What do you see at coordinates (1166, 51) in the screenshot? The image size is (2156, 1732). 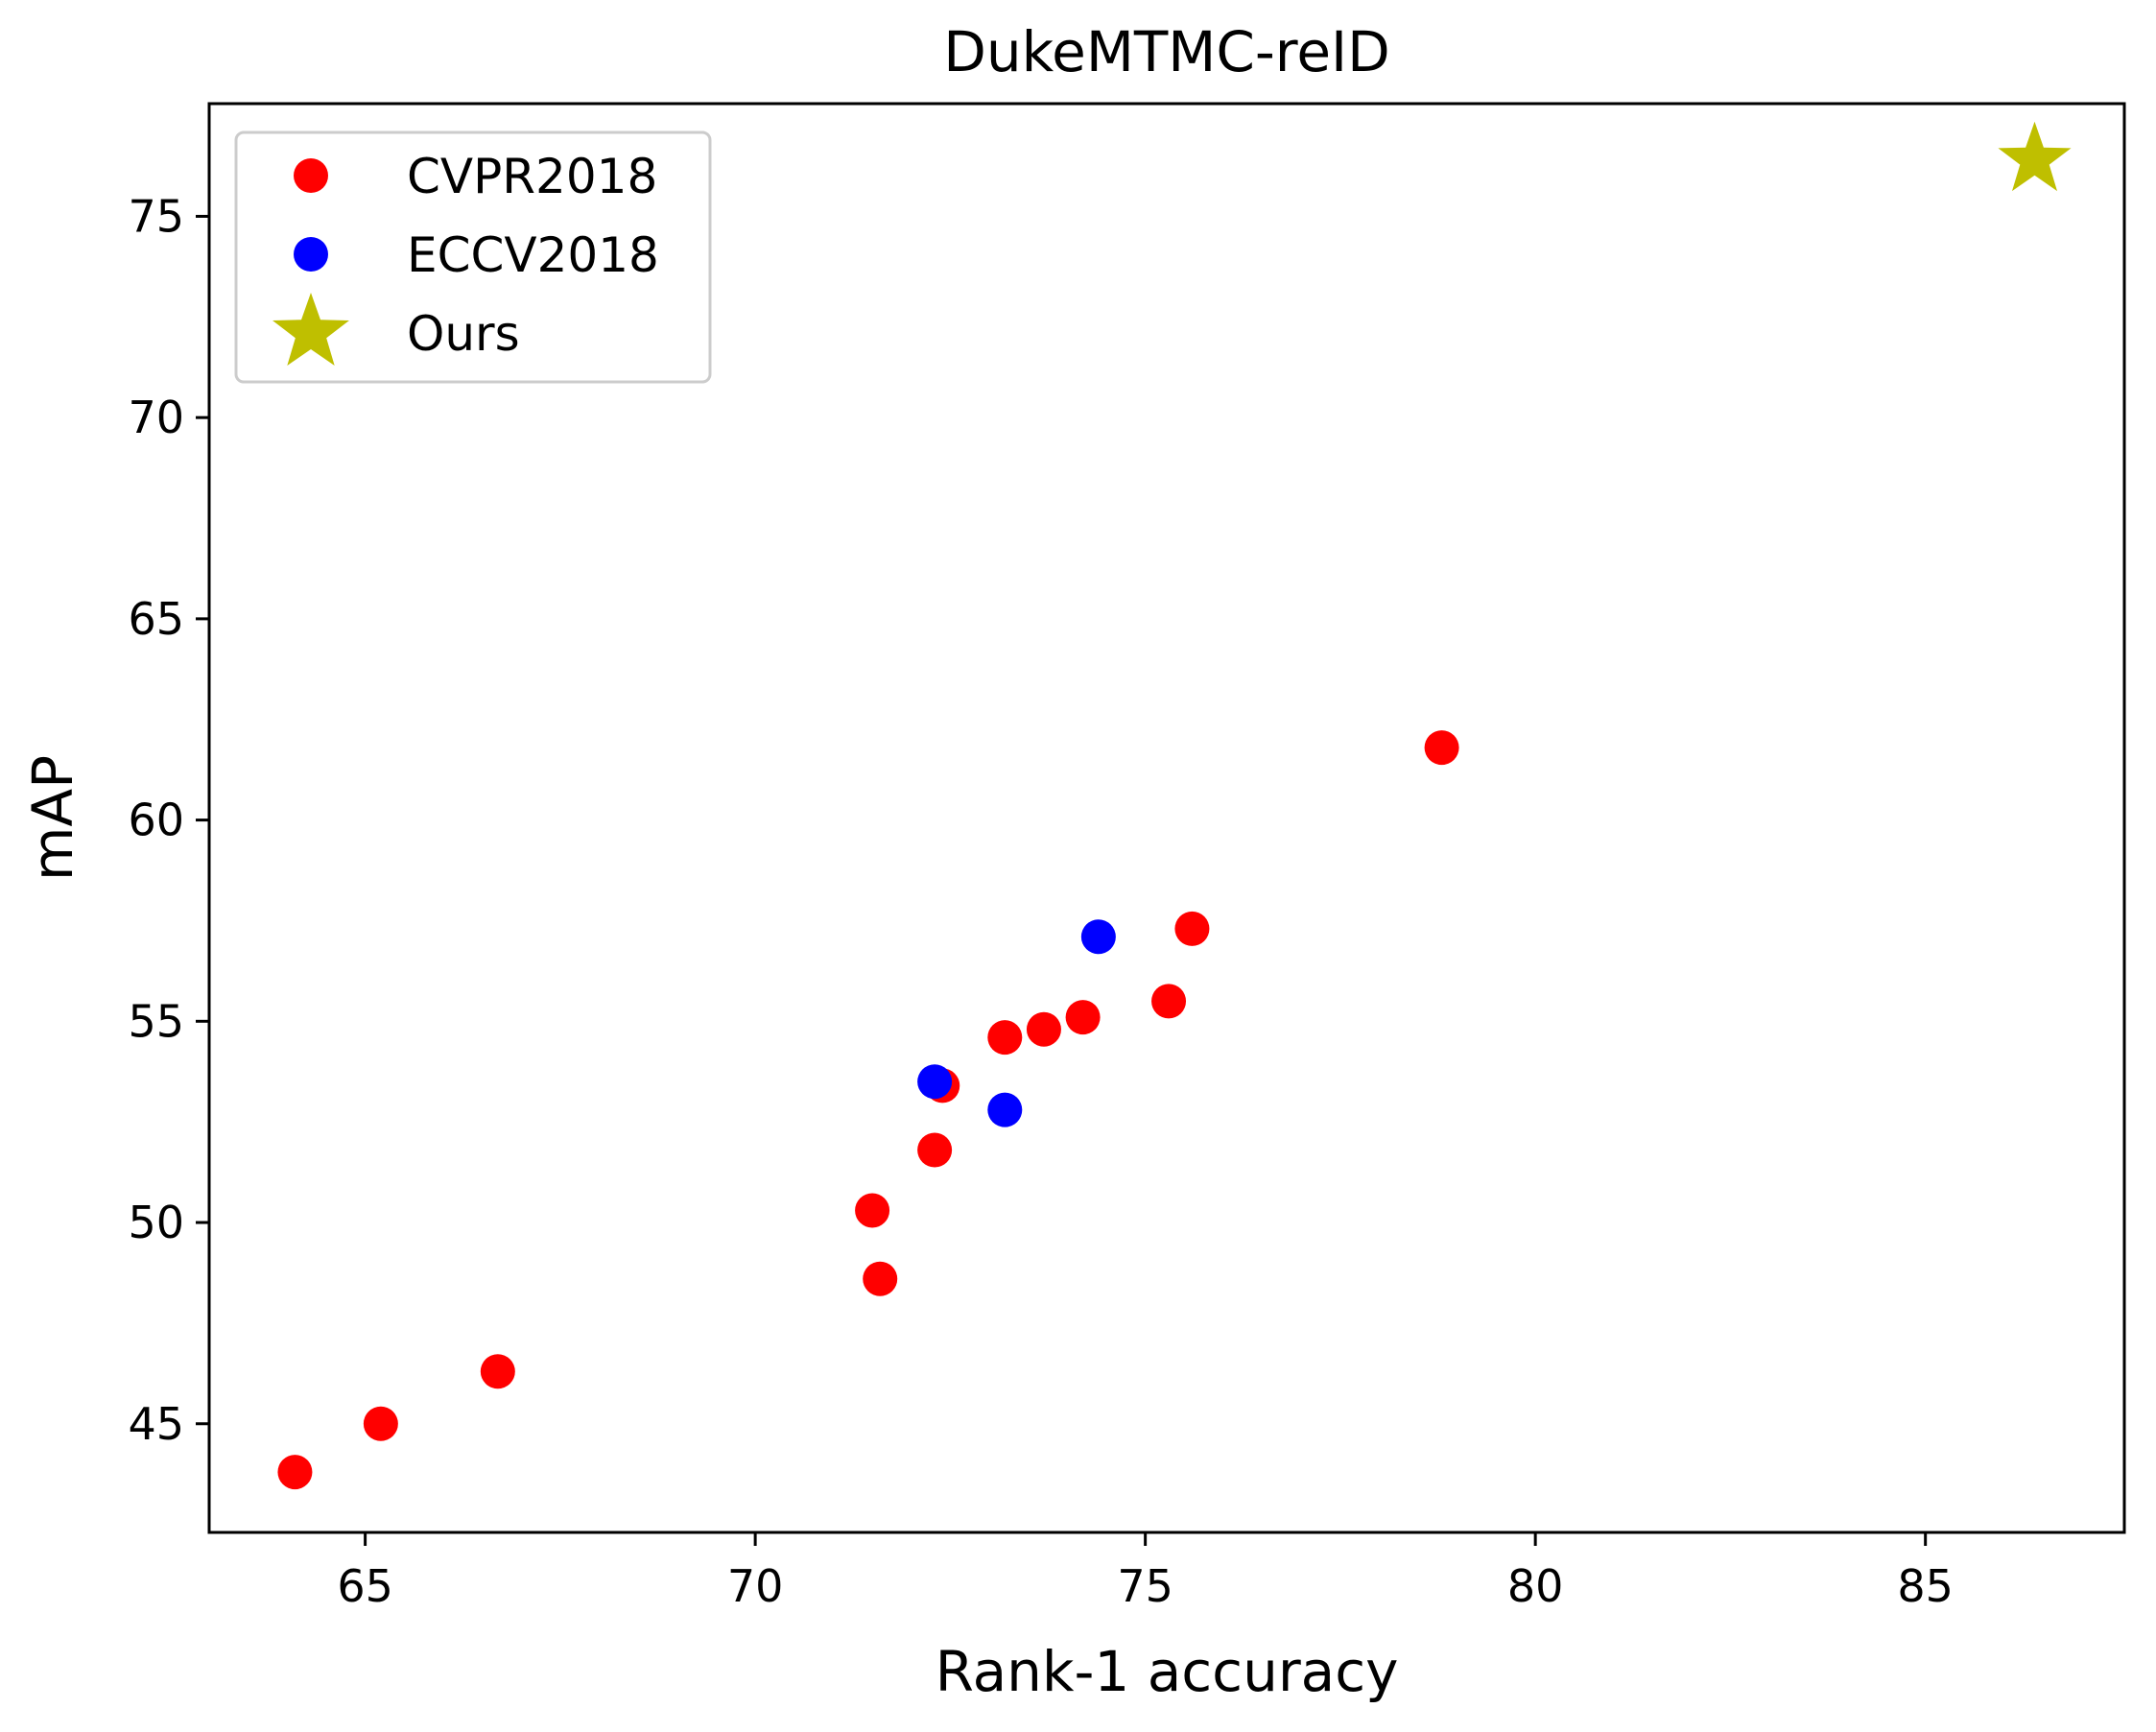 I see `chart-title: DukeMTMC-reID` at bounding box center [1166, 51].